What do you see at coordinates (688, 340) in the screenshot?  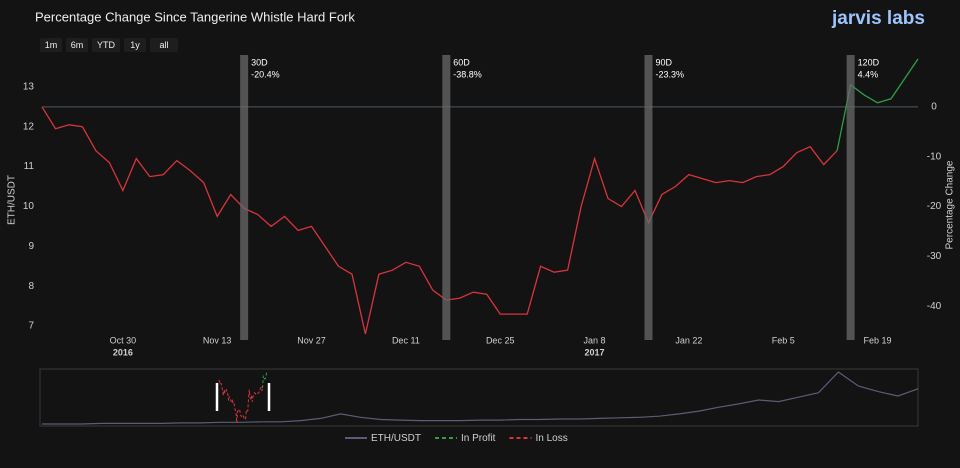 I see `x-tick-label: Jan 22` at bounding box center [688, 340].